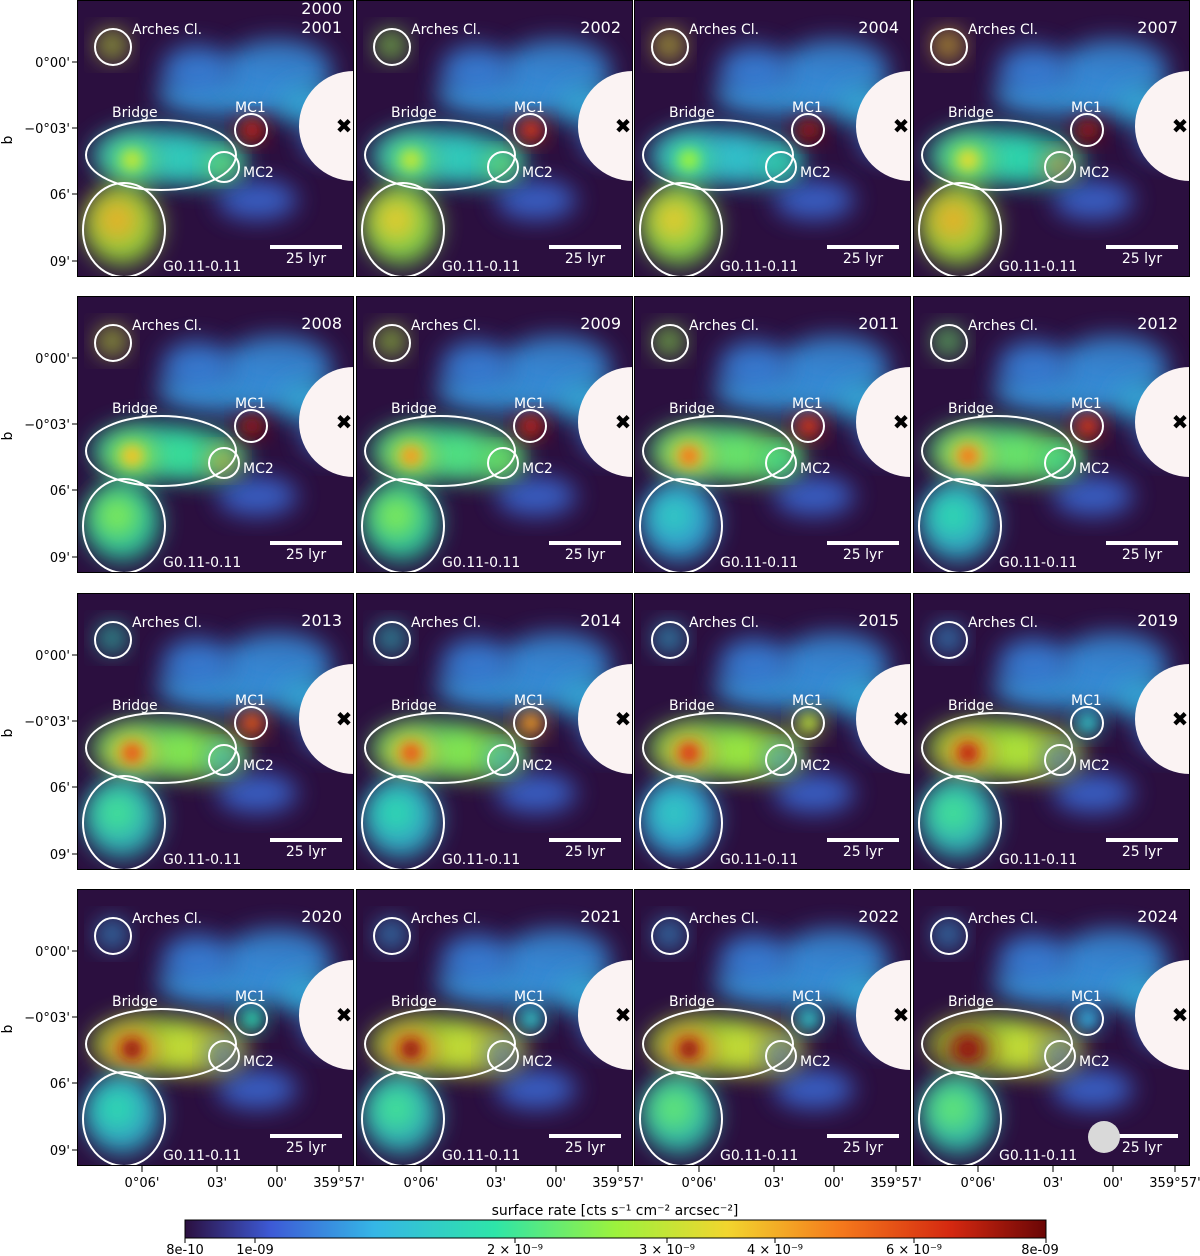 Image resolution: width=1200 pixels, height=1256 pixels. I want to click on ytick-label: 09', so click(60, 855).